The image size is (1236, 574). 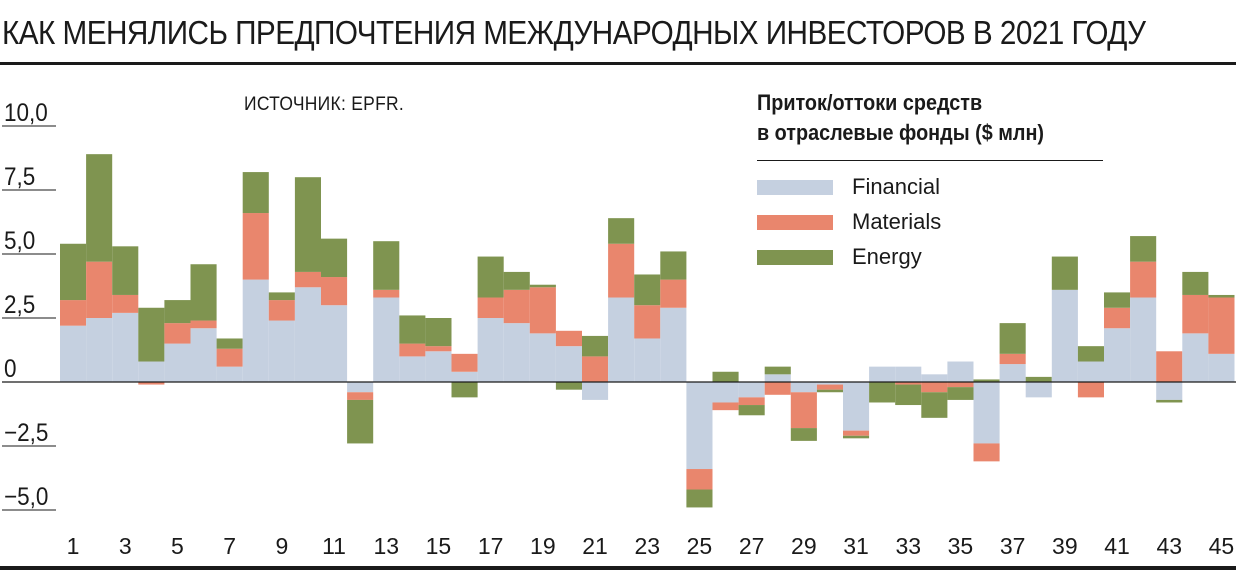 What do you see at coordinates (19, 241) in the screenshot?
I see `y-tick-label: 5,0` at bounding box center [19, 241].